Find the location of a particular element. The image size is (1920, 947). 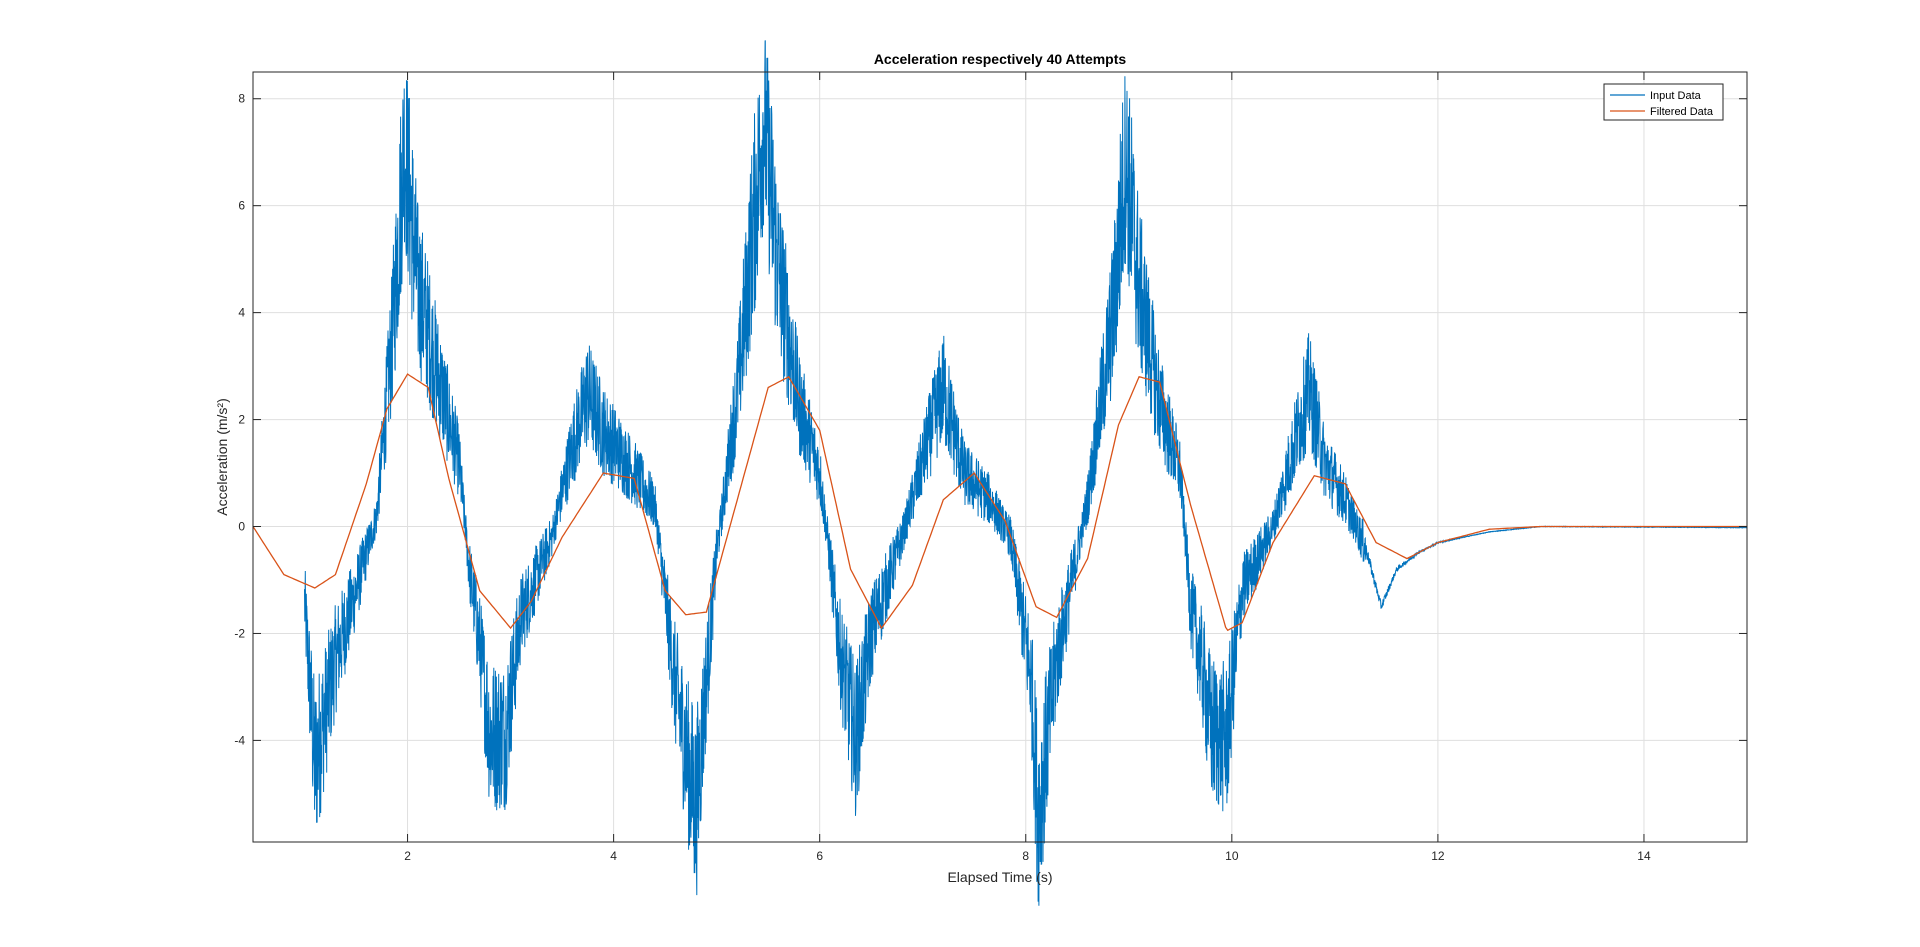

x-tick-label: 10 is located at coordinates (1232, 856).